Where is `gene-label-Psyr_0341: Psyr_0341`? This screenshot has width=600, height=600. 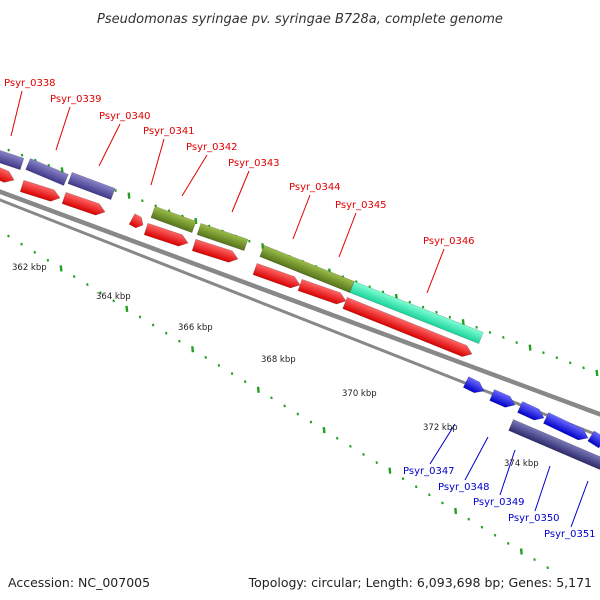
gene-label-Psyr_0341: Psyr_0341 is located at coordinates (169, 131).